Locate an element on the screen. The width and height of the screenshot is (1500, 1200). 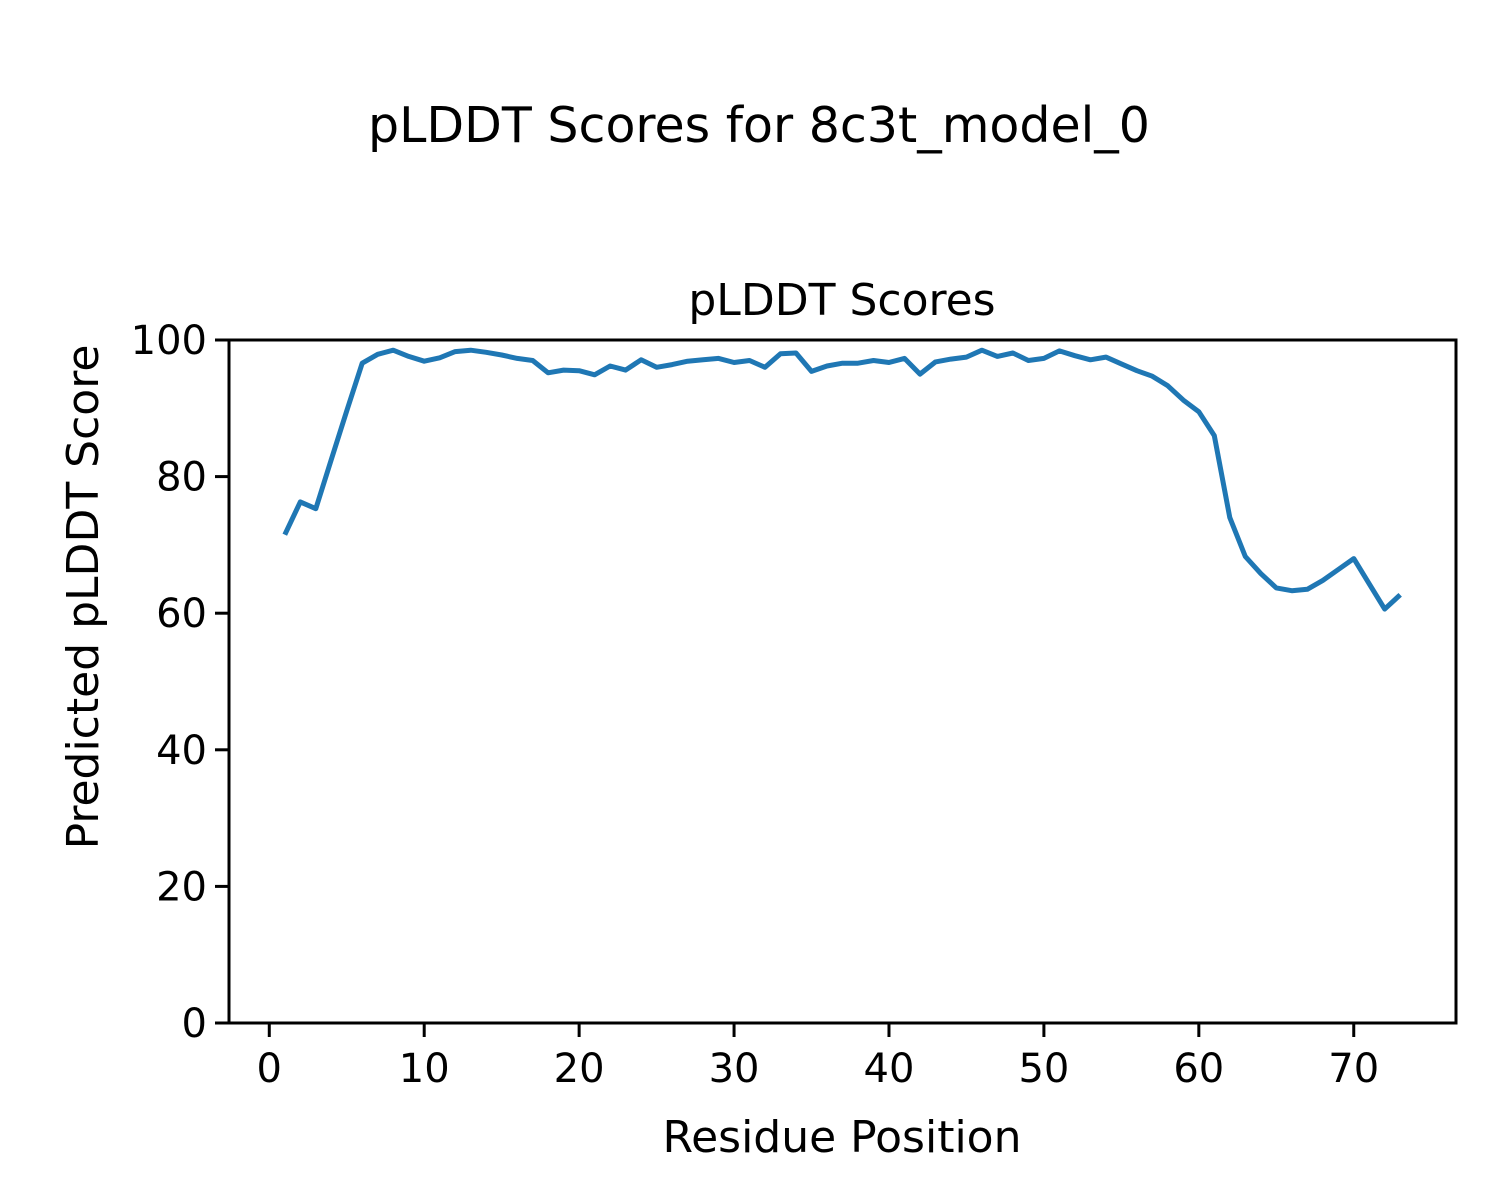
x-tick-label: 0 is located at coordinates (269, 1069).